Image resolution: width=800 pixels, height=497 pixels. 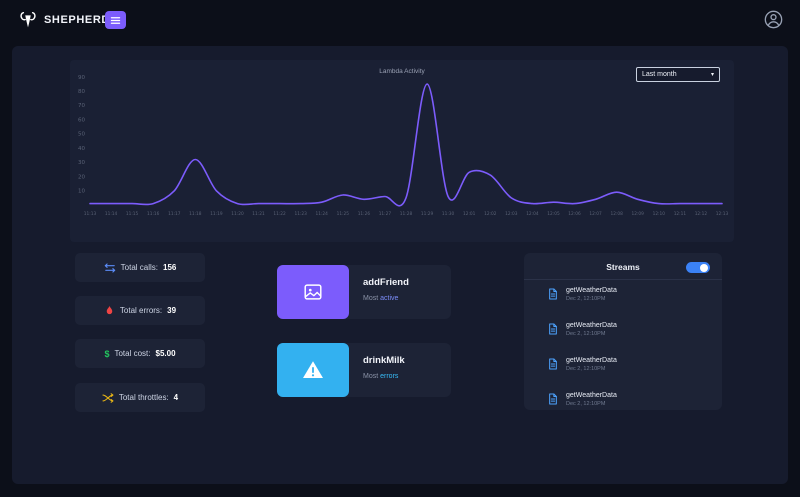 I want to click on svg-text: 12:13, so click(x=722, y=214).